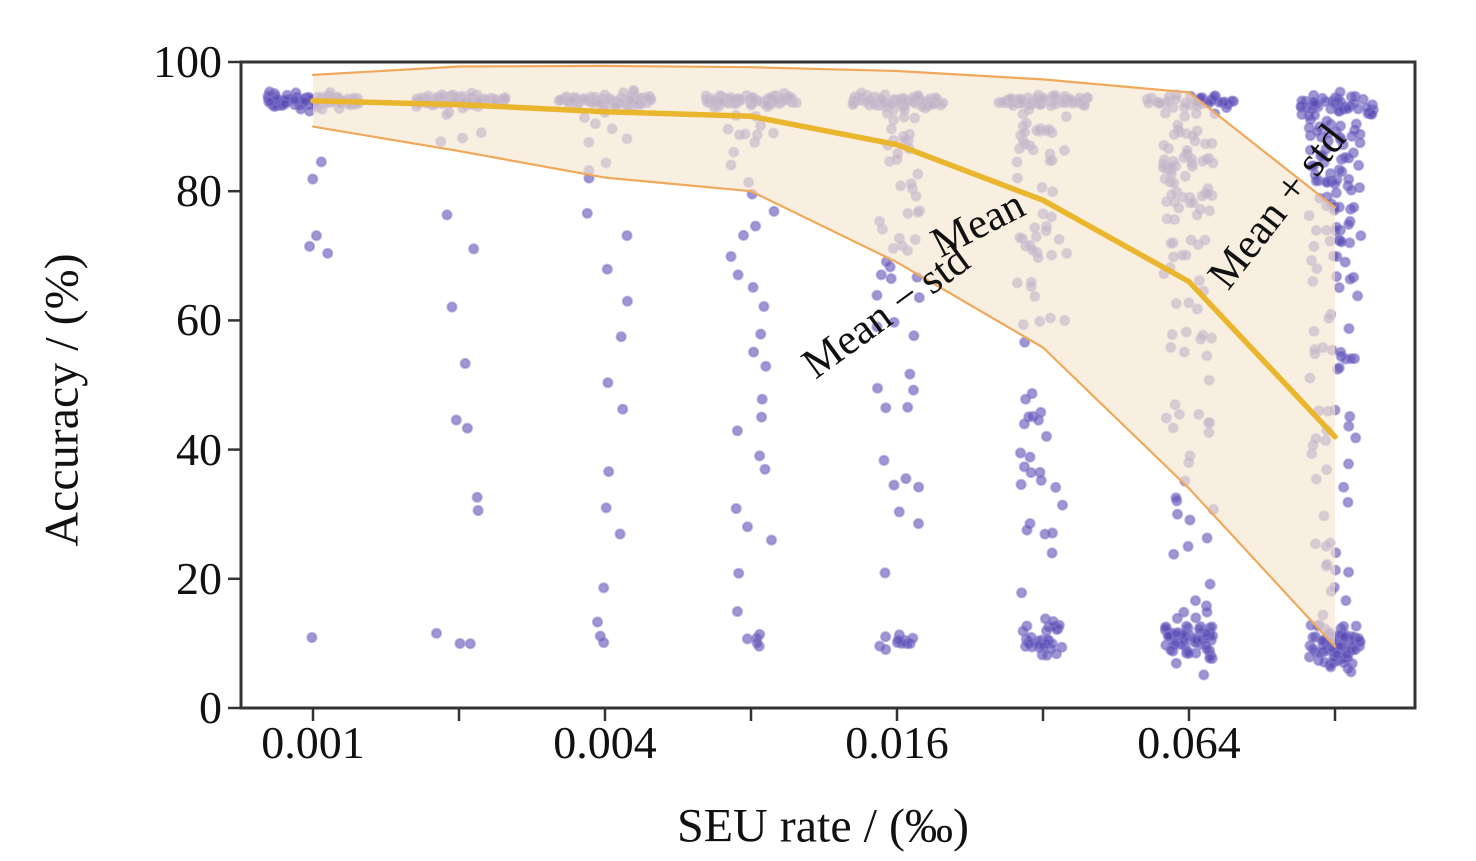  I want to click on x-tick-label-0064: 0.064, so click(1189, 742).